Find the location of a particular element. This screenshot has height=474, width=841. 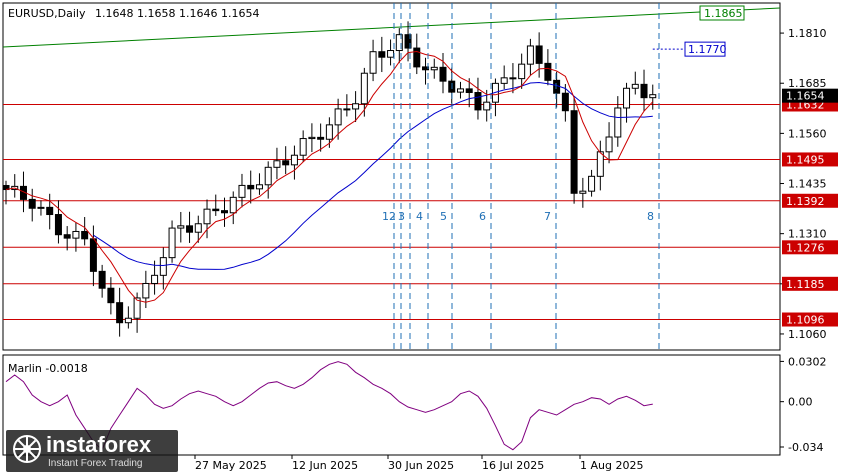

price-tick-label: 1.1810 is located at coordinates (807, 33).